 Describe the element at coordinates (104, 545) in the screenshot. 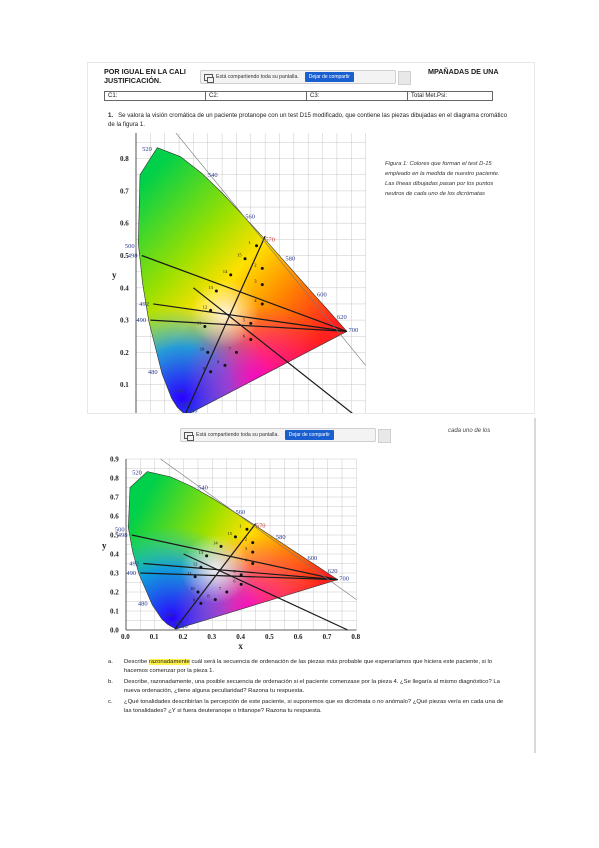

I see `y-axis-label: y` at that location.